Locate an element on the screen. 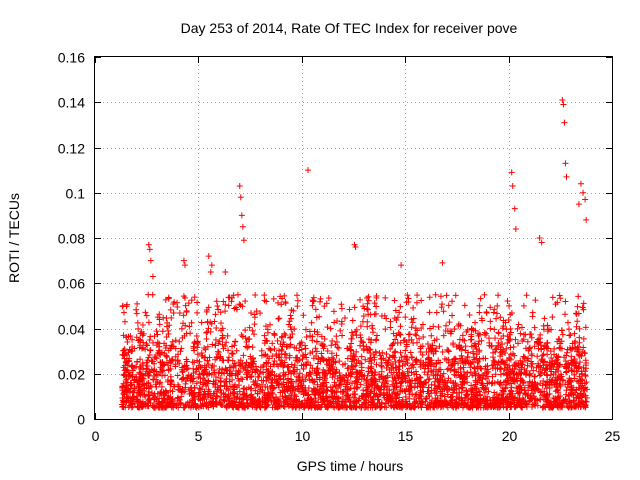 The width and height of the screenshot is (640, 480). y-tick-label: 0.14 is located at coordinates (71, 103).